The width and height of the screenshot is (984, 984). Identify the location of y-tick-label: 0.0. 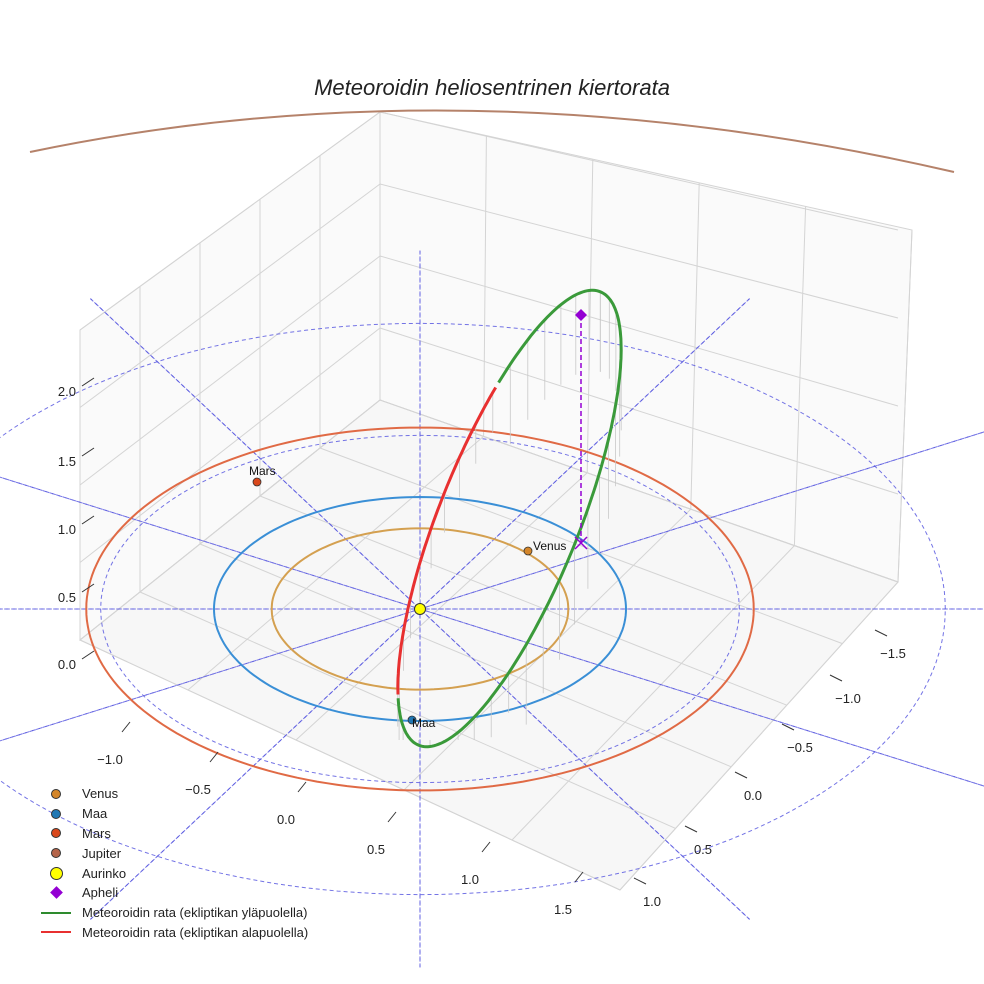
(753, 795).